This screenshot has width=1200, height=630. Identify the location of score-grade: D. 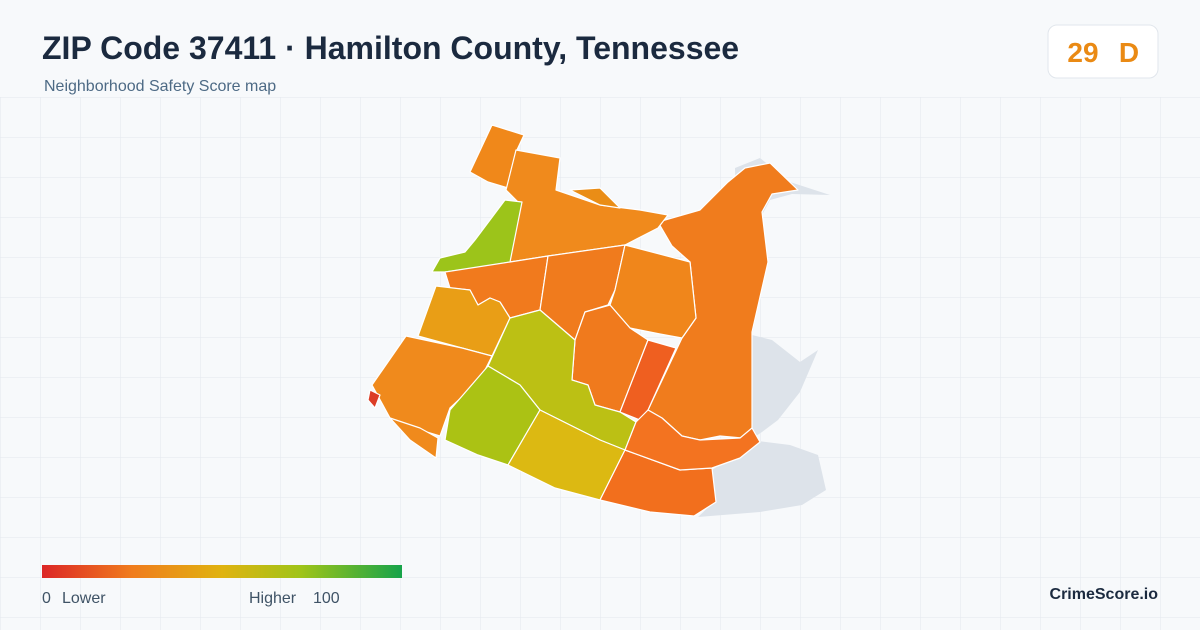
(1129, 52).